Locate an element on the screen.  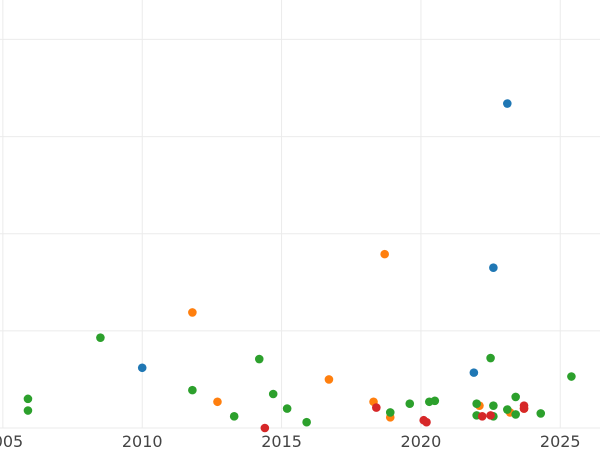
x-tick-label: 2025 is located at coordinates (560, 441).